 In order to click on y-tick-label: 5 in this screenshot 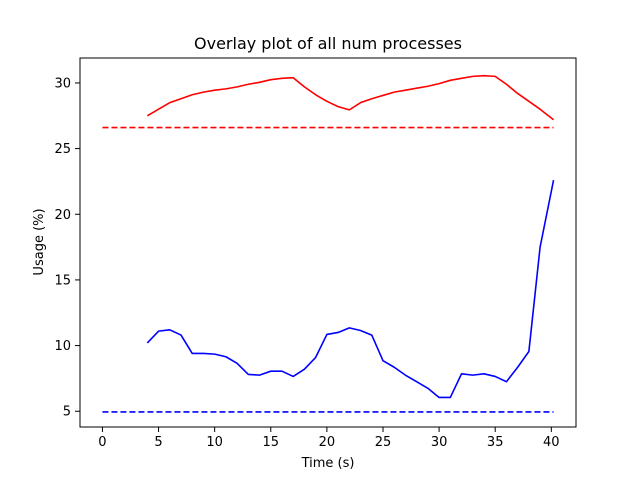, I will do `click(67, 412)`.